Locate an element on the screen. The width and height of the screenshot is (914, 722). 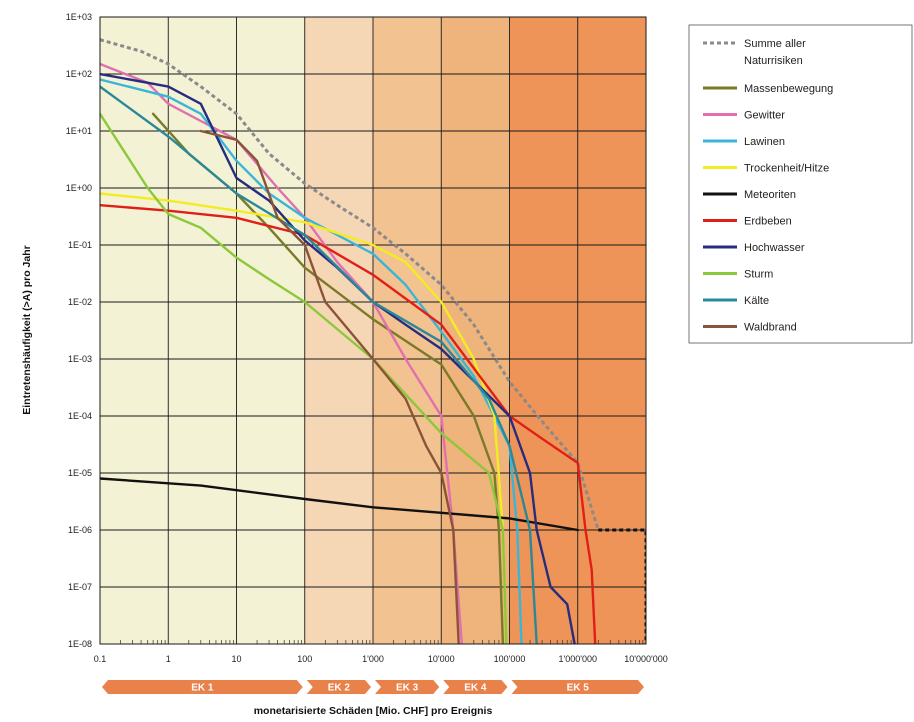
x-tick-label: 1'000 is located at coordinates (373, 659).